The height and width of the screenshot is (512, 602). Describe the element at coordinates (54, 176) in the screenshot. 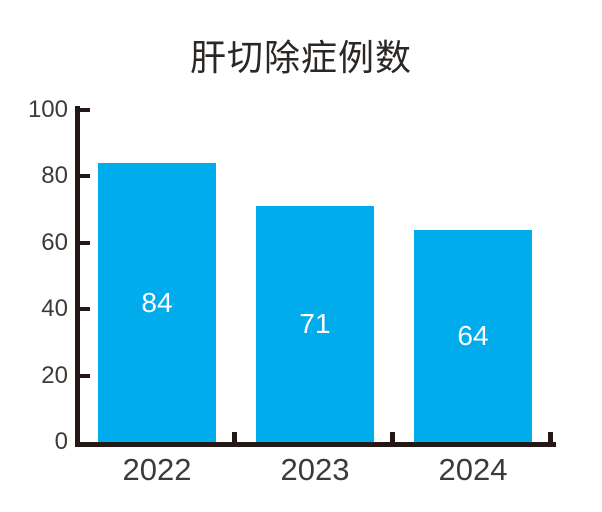

I see `y-tick-label: 80` at that location.